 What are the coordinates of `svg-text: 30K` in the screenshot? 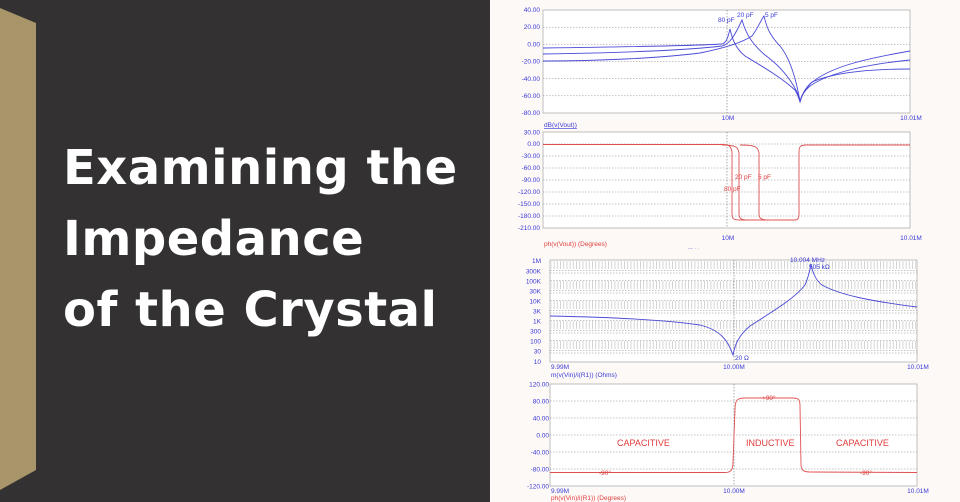 It's located at (535, 292).